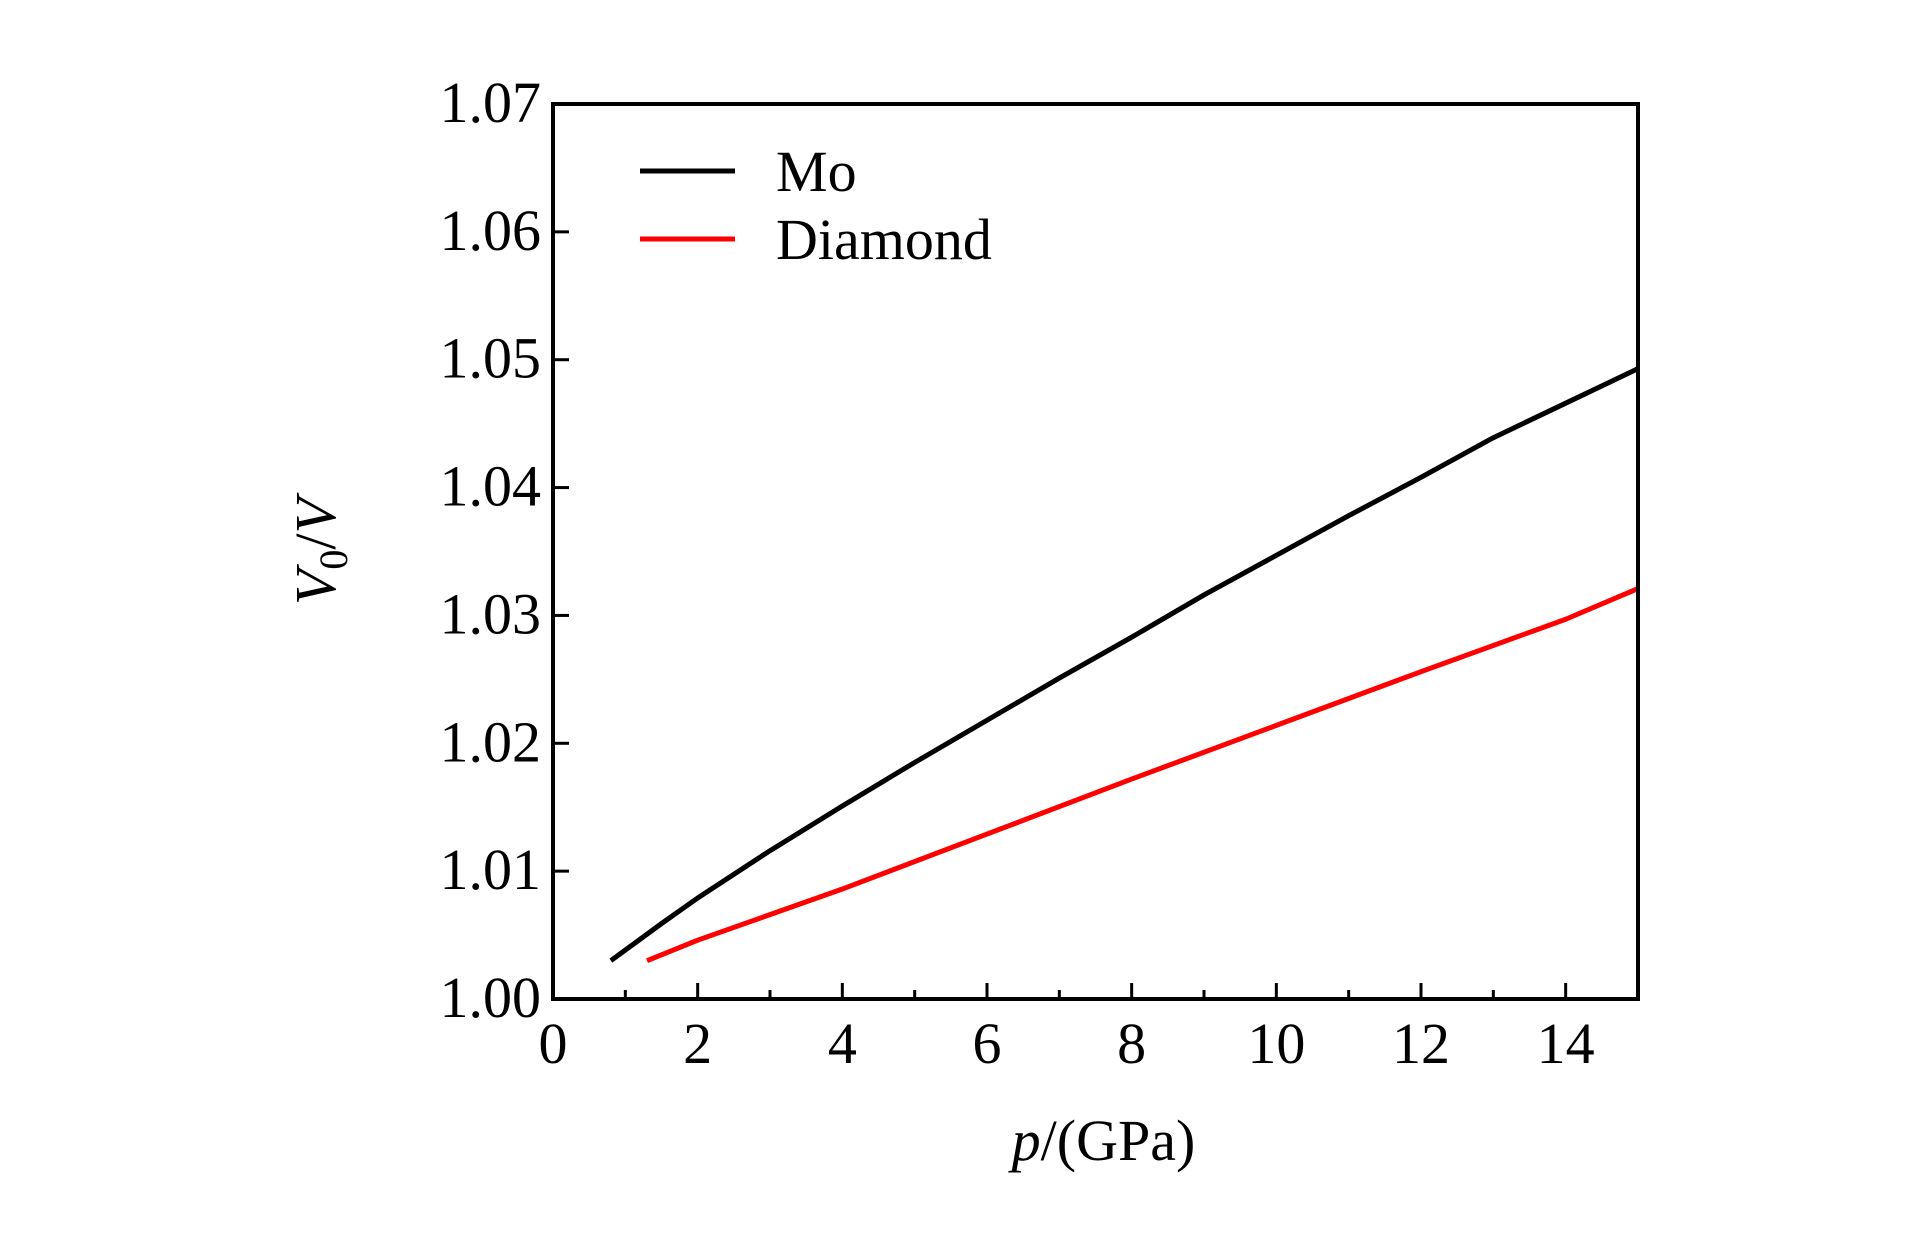  I want to click on legend-label-mo: Mo, so click(816, 171).